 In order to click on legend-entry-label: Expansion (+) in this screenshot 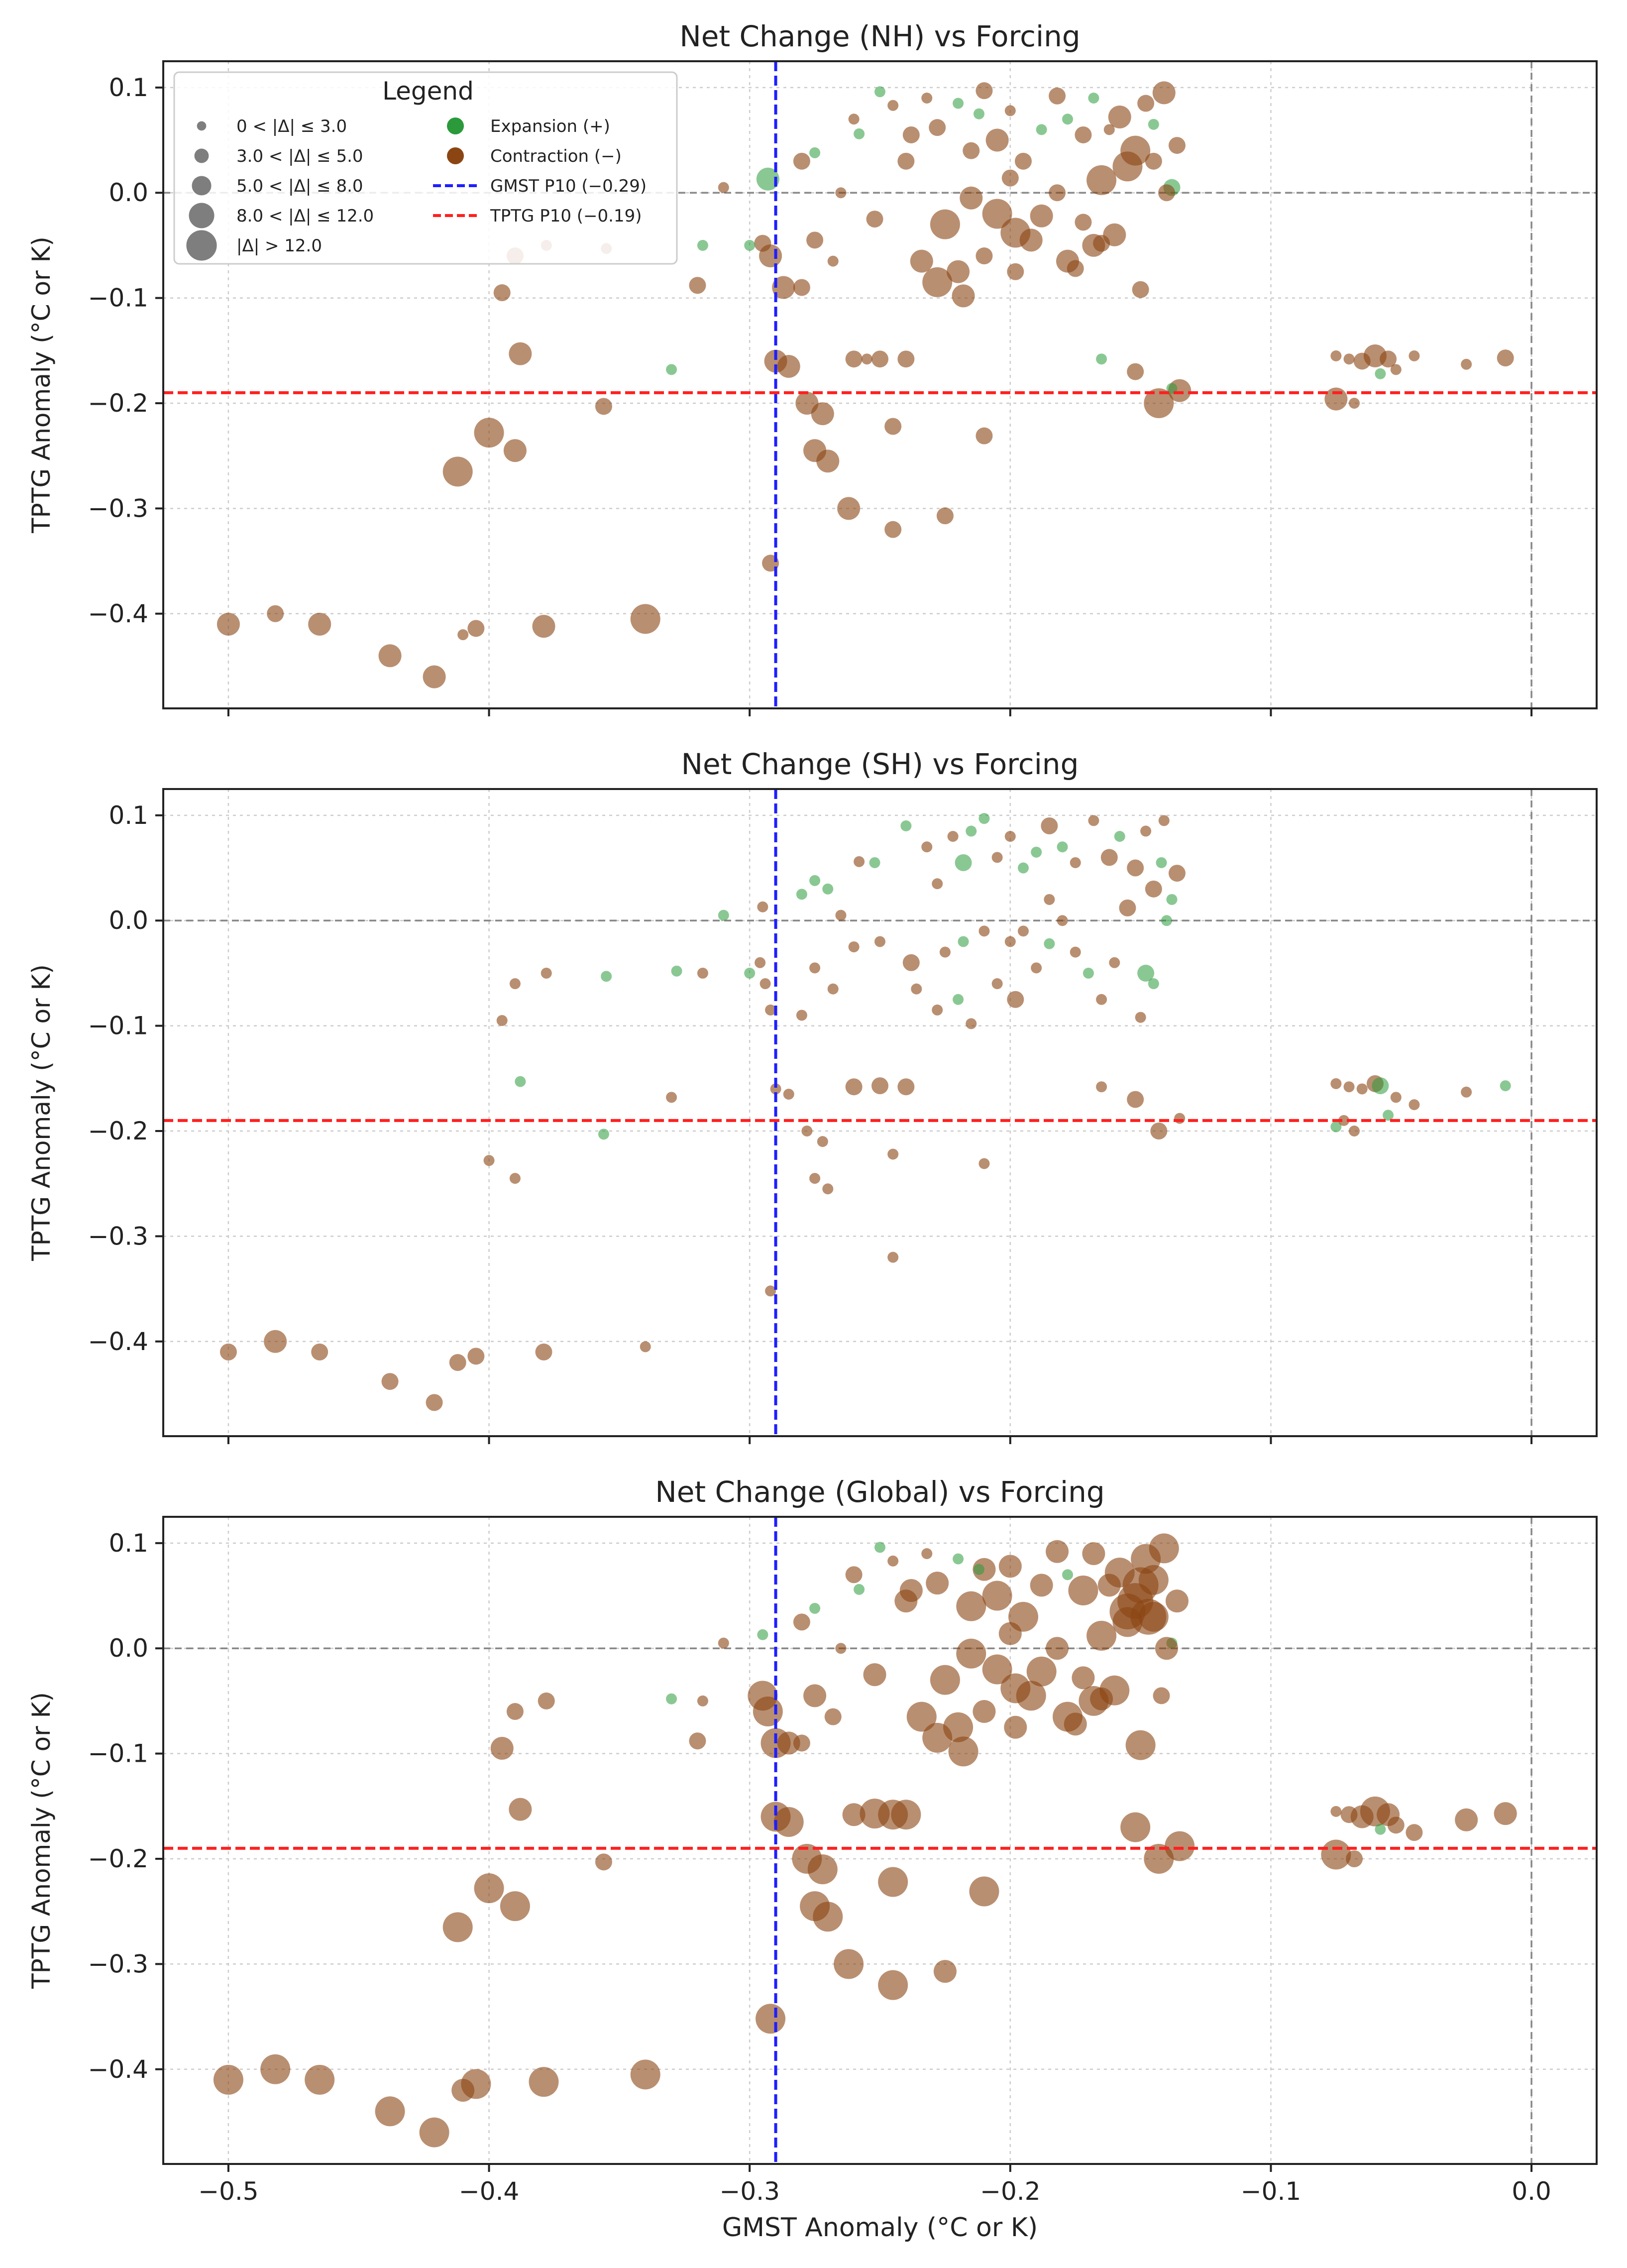, I will do `click(550, 126)`.